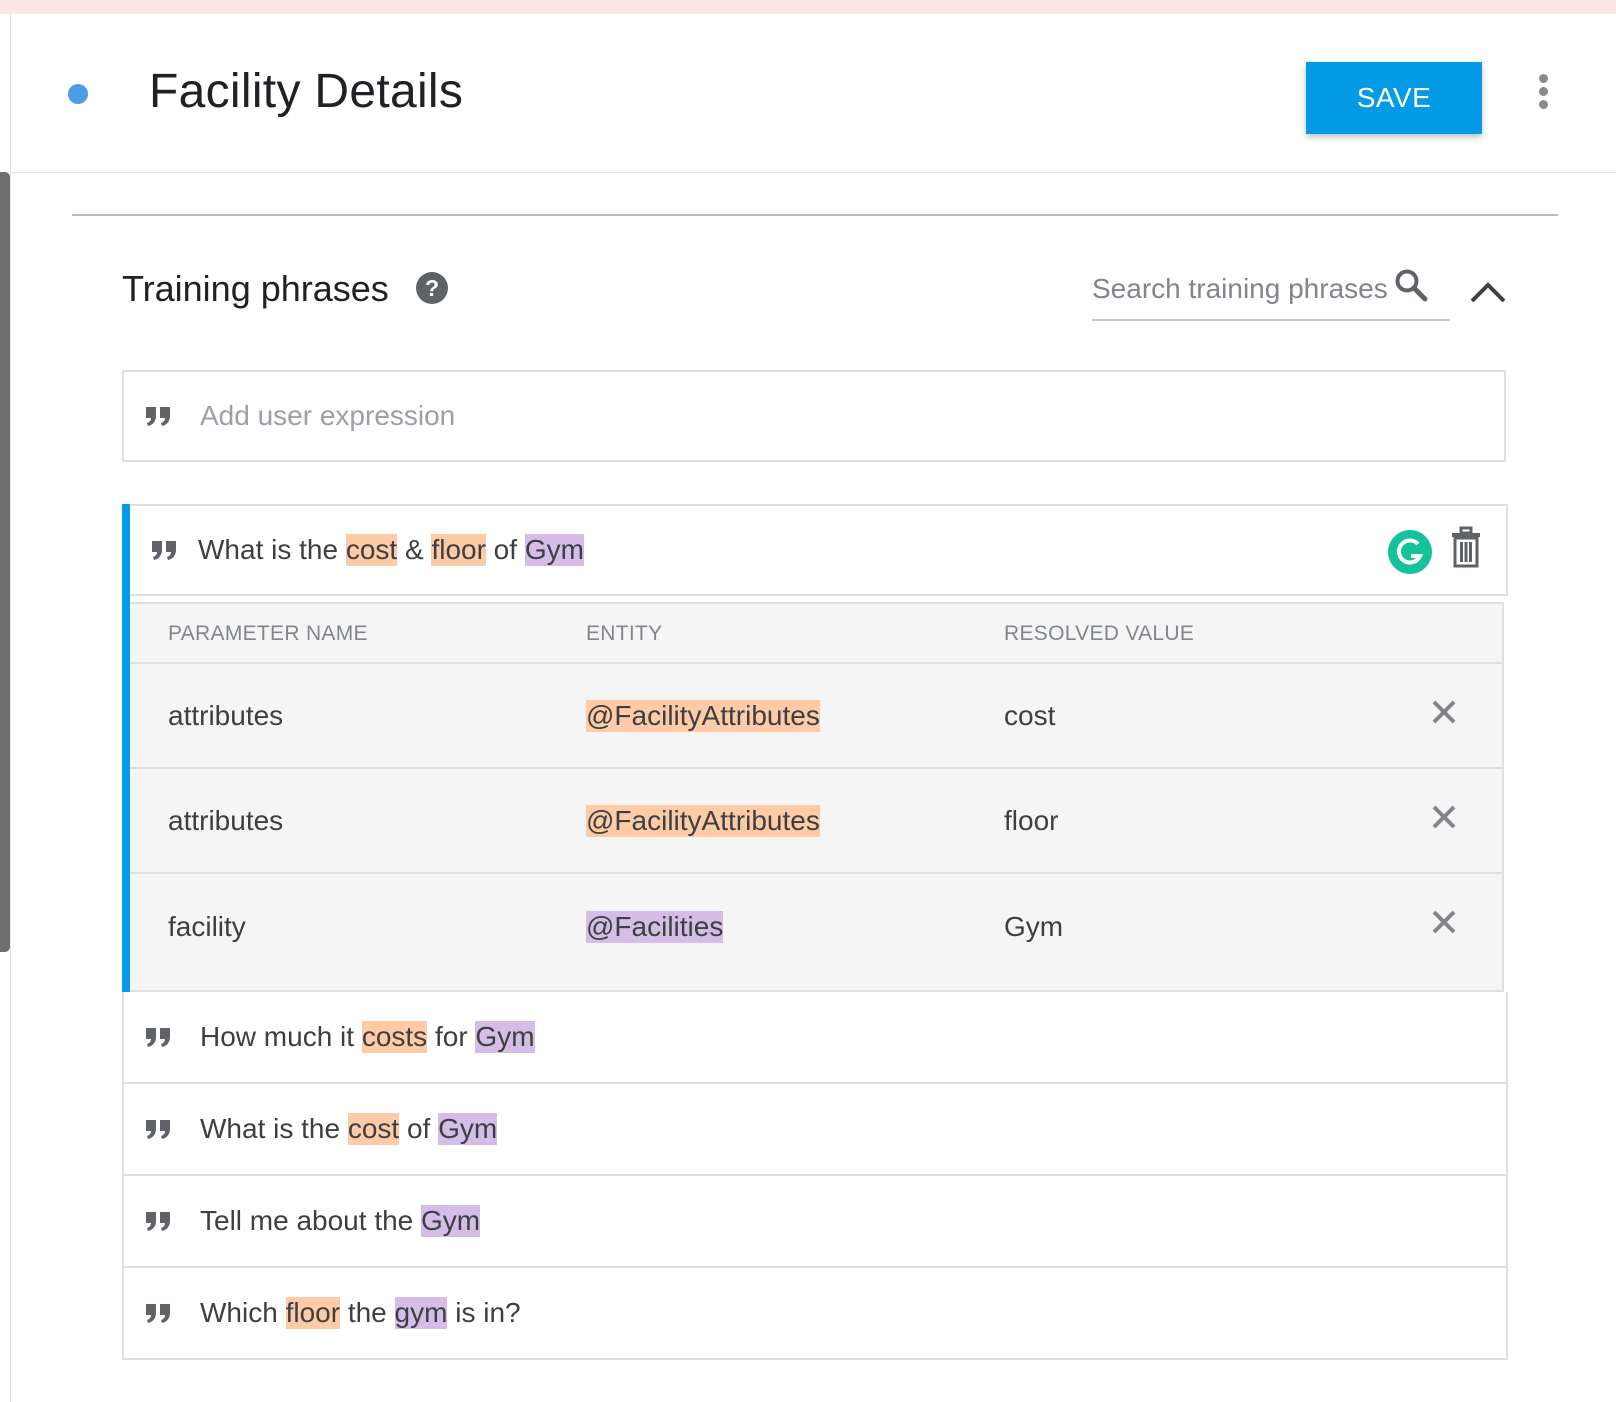 The image size is (1616, 1402). What do you see at coordinates (815, 1038) in the screenshot?
I see `phrase-row: How much it costs for Gym` at bounding box center [815, 1038].